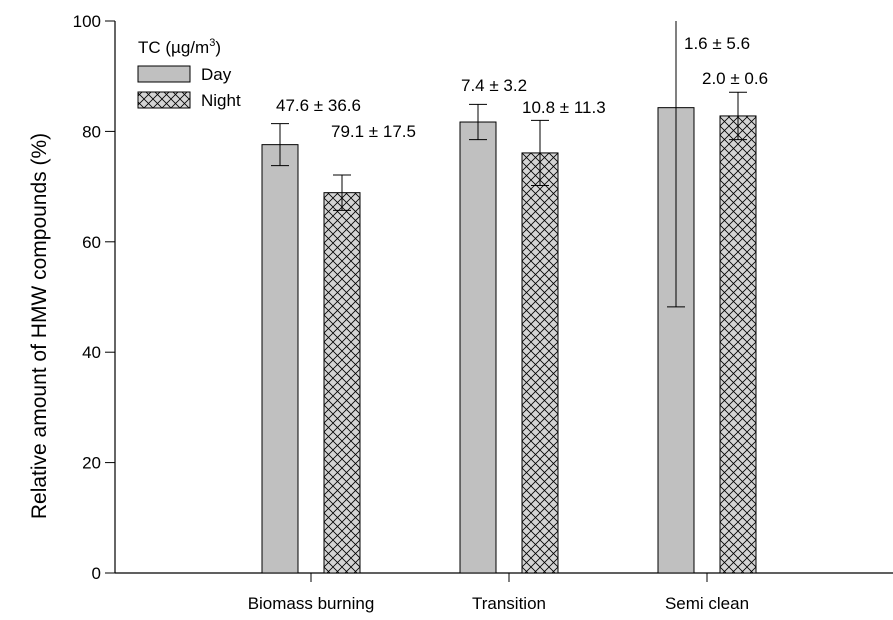 Image resolution: width=893 pixels, height=620 pixels. Describe the element at coordinates (96, 573) in the screenshot. I see `y-tick-label: 0` at that location.